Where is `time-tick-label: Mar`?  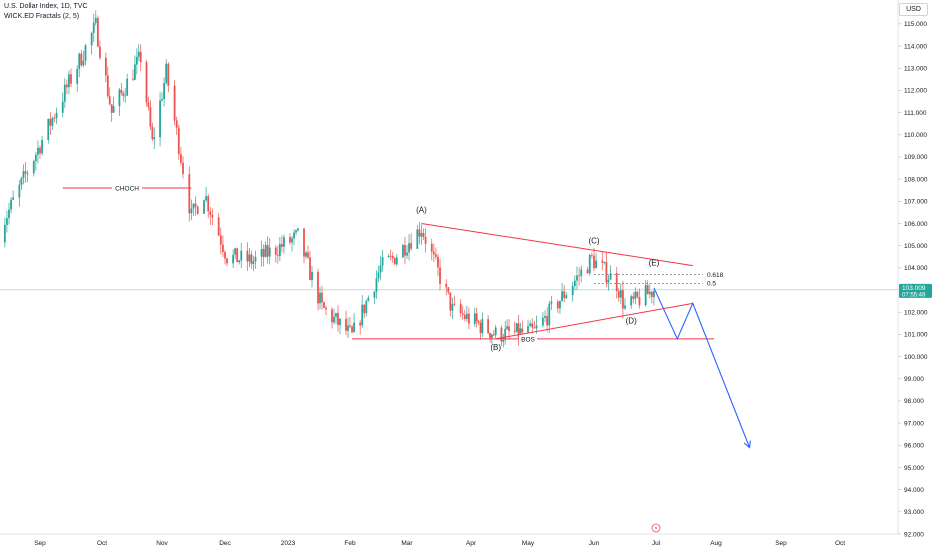
time-tick-label: Mar is located at coordinates (407, 543).